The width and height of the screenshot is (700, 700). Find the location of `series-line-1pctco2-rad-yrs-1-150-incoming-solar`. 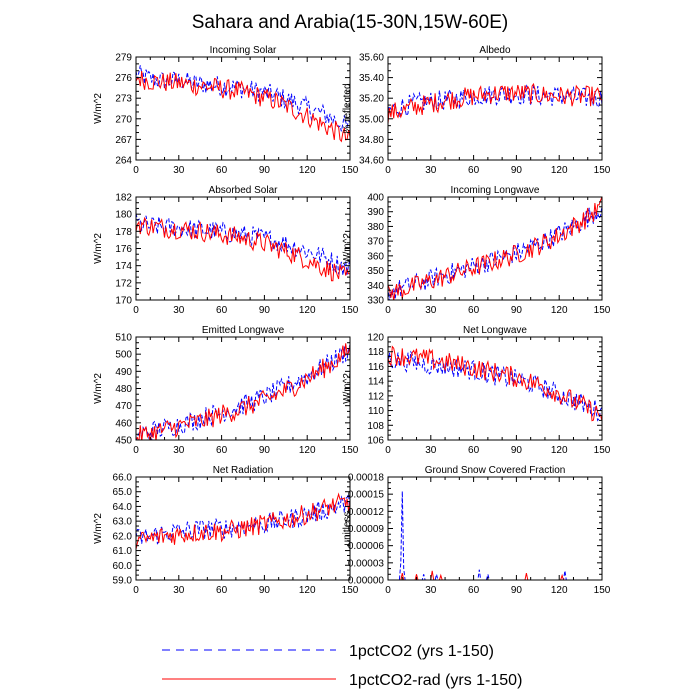

series-line-1pctco2-rad-yrs-1-150-incoming-solar is located at coordinates (243, 106).